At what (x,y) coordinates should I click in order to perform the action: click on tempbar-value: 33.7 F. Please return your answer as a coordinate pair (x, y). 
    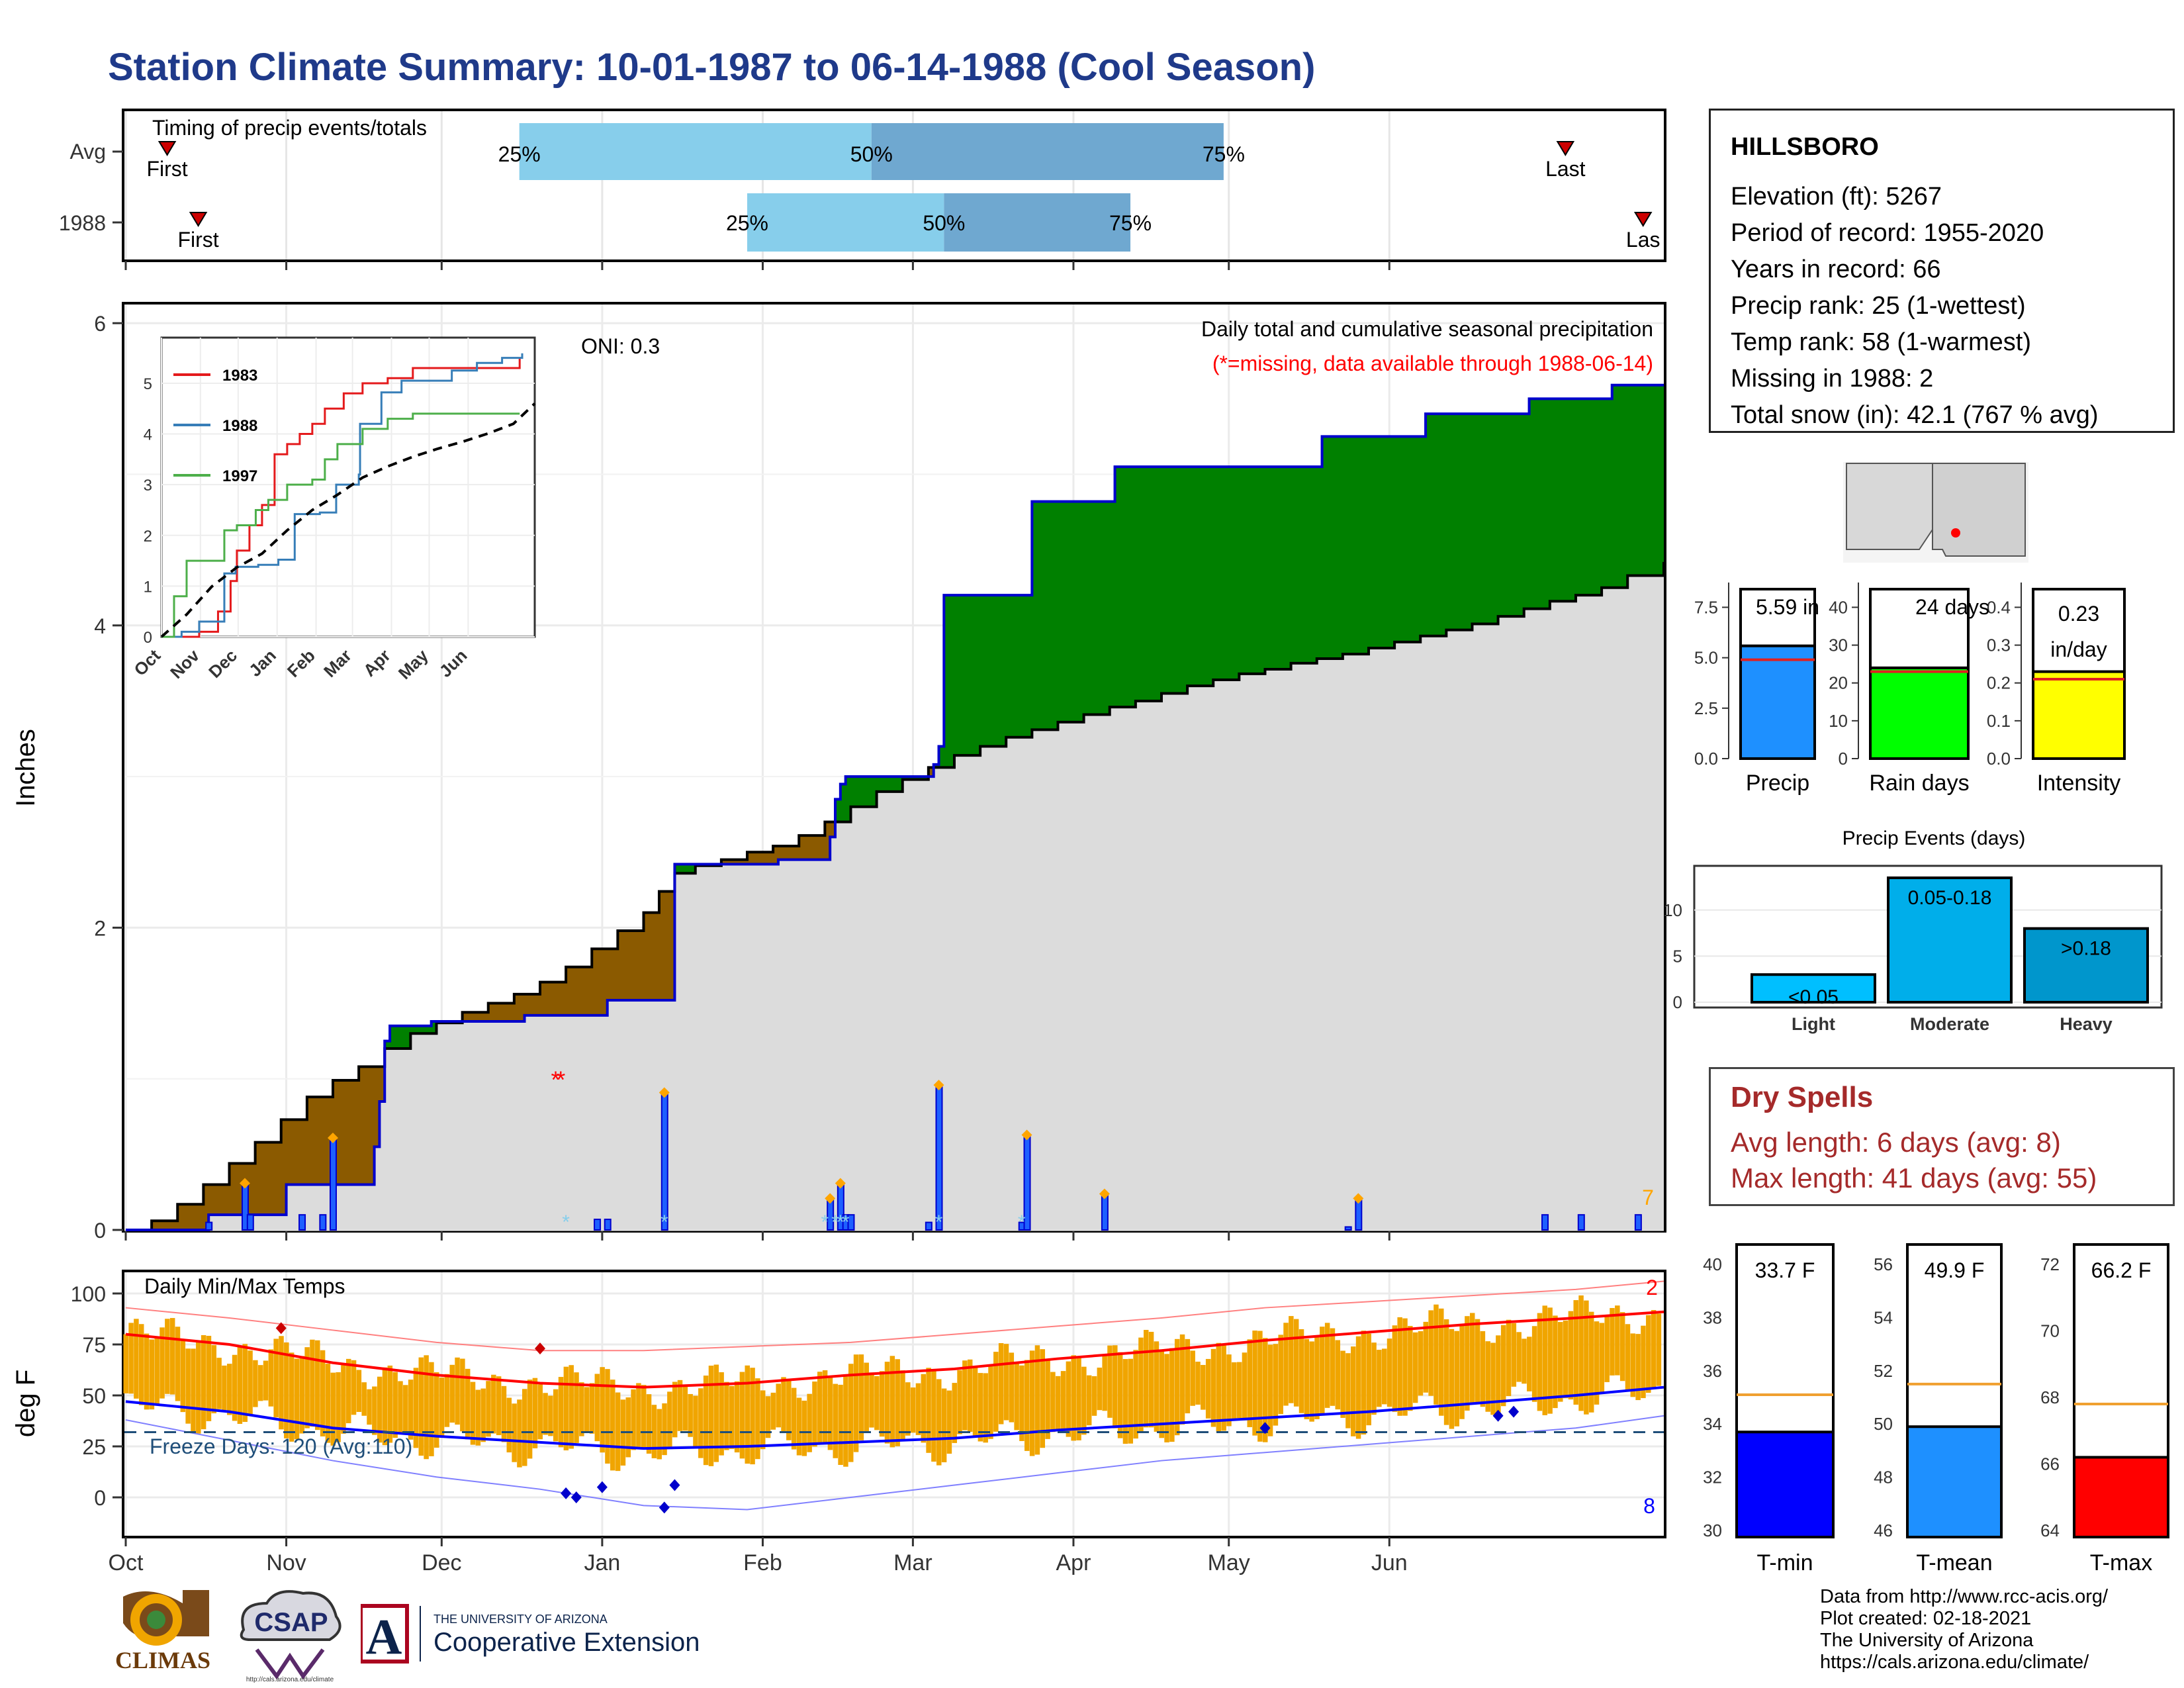
    Looking at the image, I should click on (1785, 1270).